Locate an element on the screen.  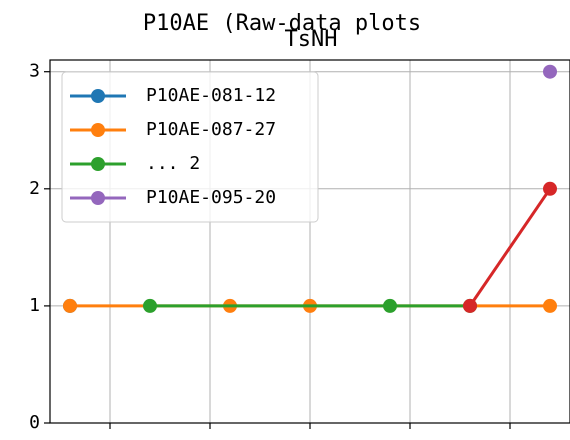
legend-label: P10AE-081-12 is located at coordinates (211, 95).